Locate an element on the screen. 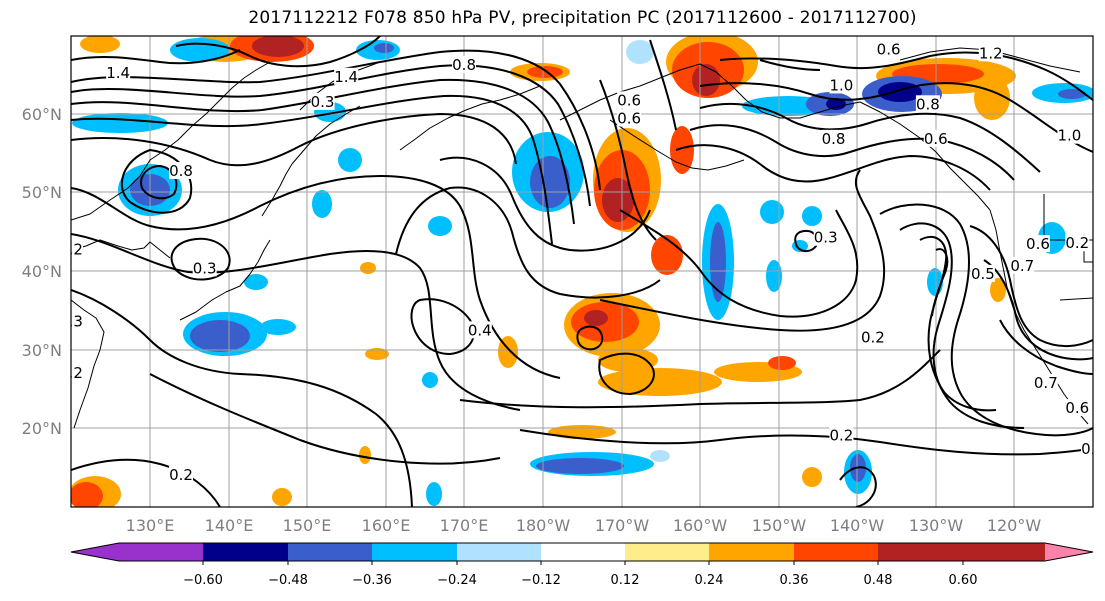 The height and width of the screenshot is (601, 1105). lon-label-170e: 170°E is located at coordinates (464, 525).